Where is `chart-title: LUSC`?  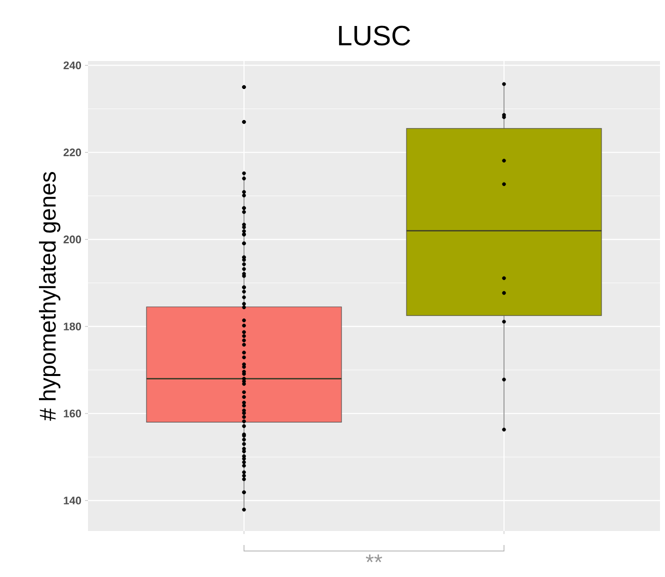
chart-title: LUSC is located at coordinates (374, 36).